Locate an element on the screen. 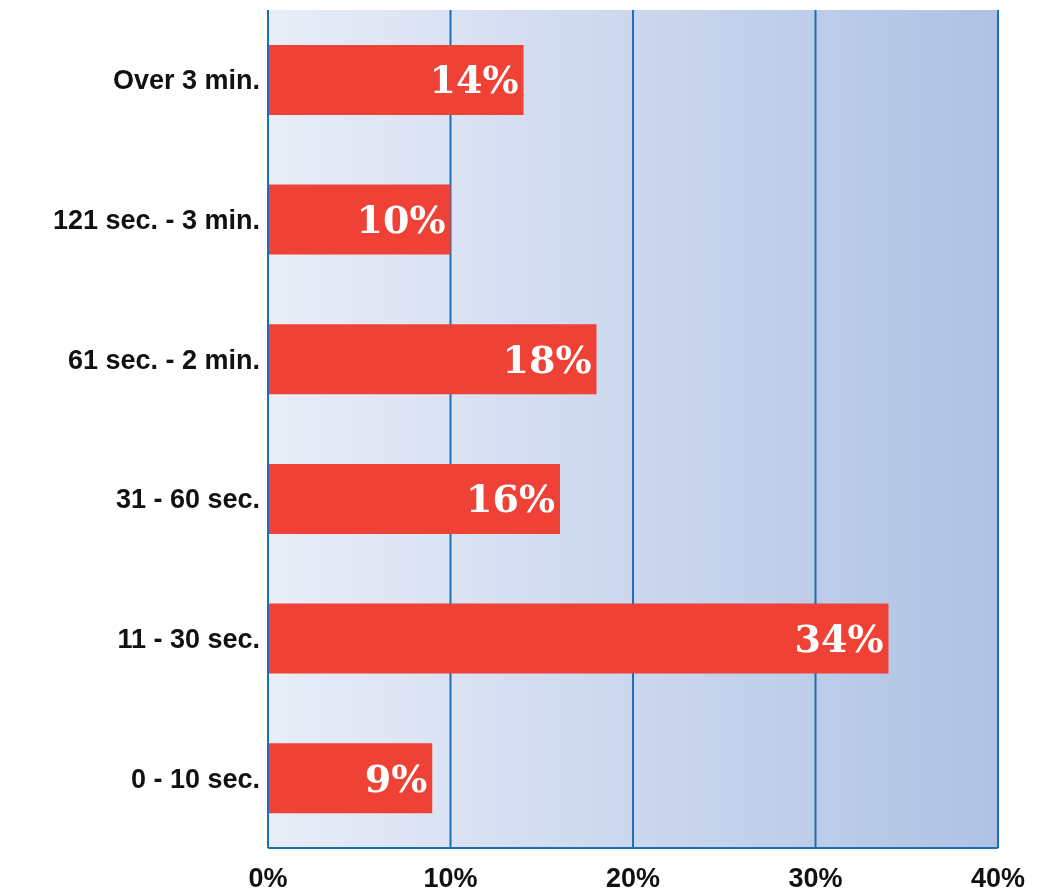 This screenshot has width=1044, height=895. y-tick-label: 31 - 60 sec. is located at coordinates (187, 499).